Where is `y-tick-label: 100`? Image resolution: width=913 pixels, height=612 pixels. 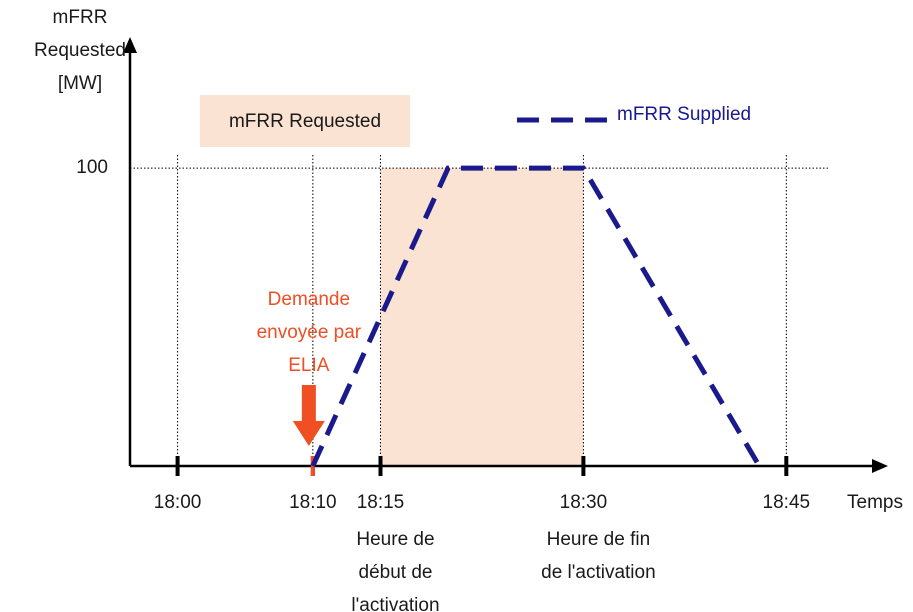 y-tick-label: 100 is located at coordinates (92, 167).